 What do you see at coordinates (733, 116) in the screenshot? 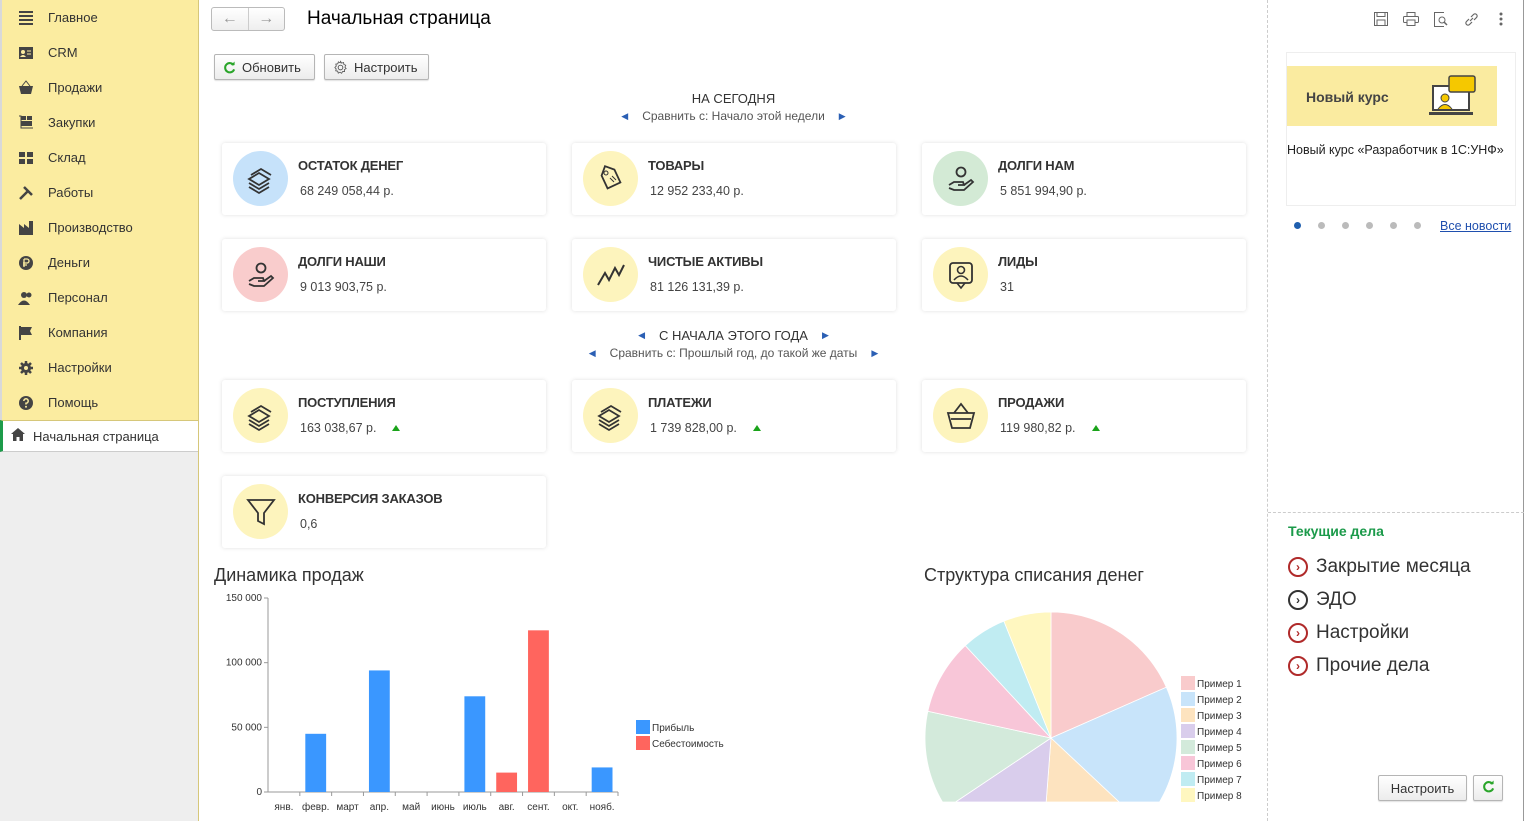
I see `compare-label: Сравнить с: Начало этой недели` at bounding box center [733, 116].